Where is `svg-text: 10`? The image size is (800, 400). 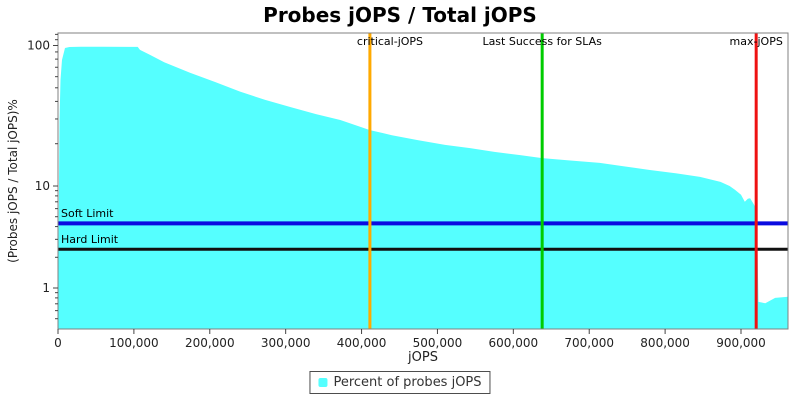
svg-text: 10 is located at coordinates (42, 186).